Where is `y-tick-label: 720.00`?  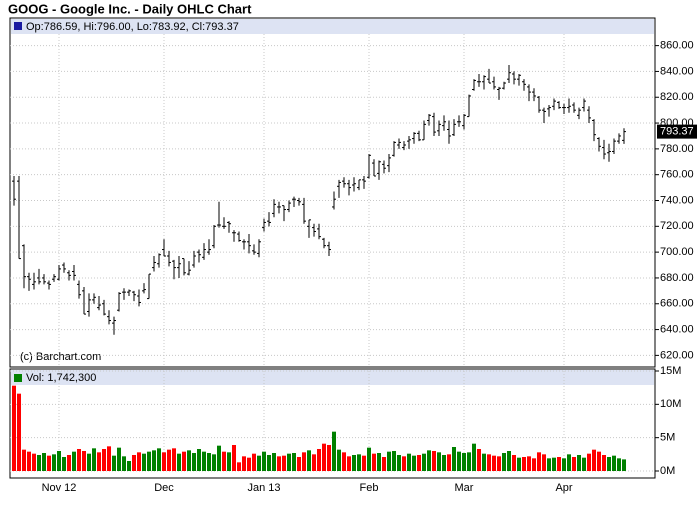 y-tick-label: 720.00 is located at coordinates (677, 226).